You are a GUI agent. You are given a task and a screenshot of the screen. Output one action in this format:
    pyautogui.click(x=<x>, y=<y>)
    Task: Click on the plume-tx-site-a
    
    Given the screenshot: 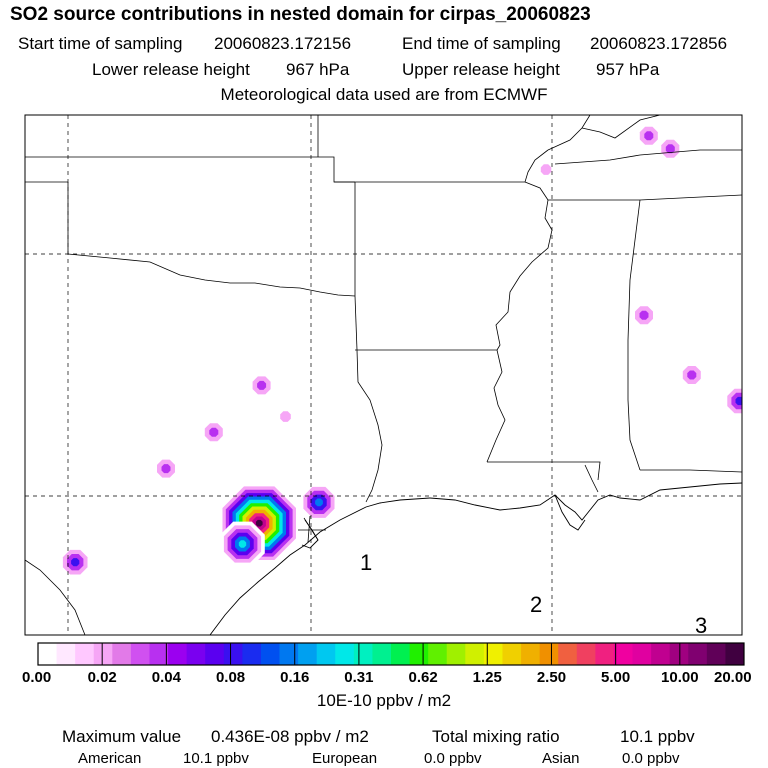 What is the action you would take?
    pyautogui.click(x=262, y=385)
    